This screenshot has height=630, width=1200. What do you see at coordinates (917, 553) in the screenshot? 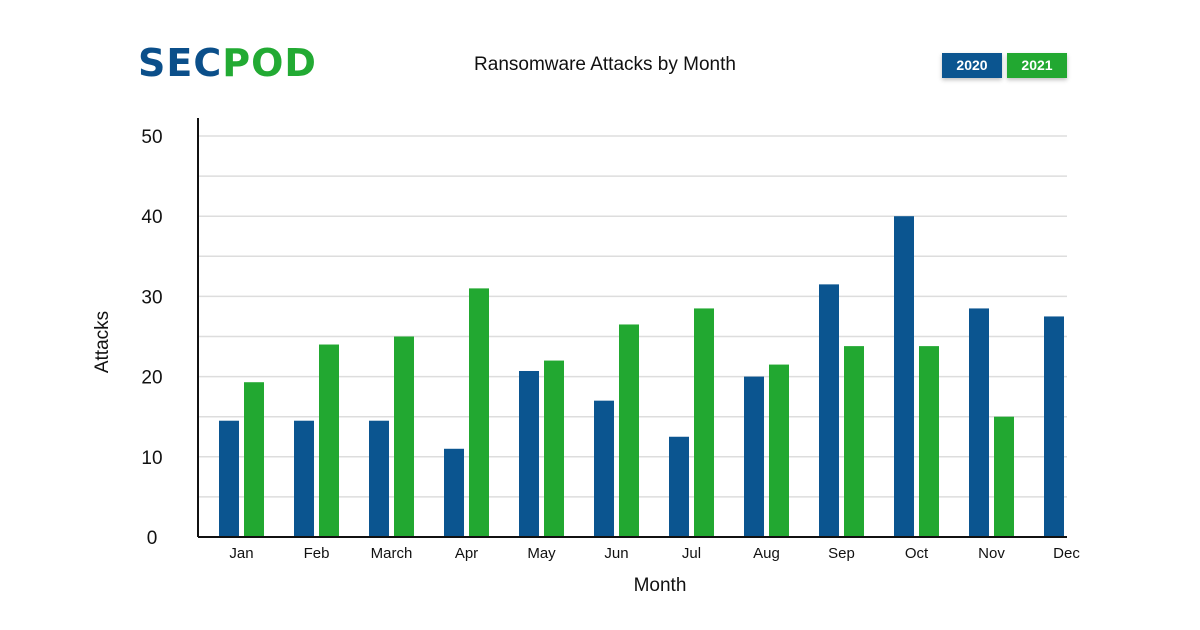
I see `x-tick-label: Oct` at bounding box center [917, 553].